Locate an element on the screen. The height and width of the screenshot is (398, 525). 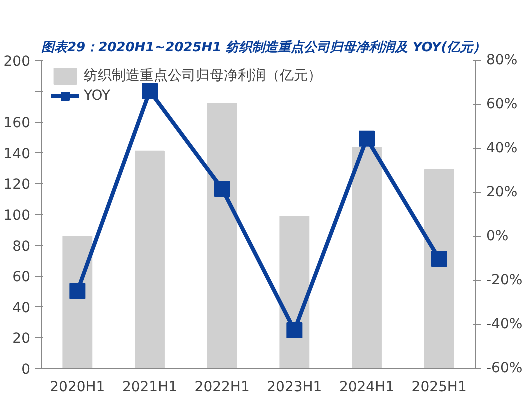
y2-tick-label: 20% is located at coordinates (502, 192).